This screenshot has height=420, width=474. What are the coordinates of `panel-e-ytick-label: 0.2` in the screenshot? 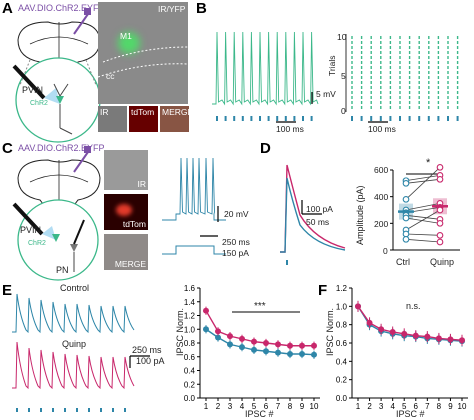 It's located at (190, 384).